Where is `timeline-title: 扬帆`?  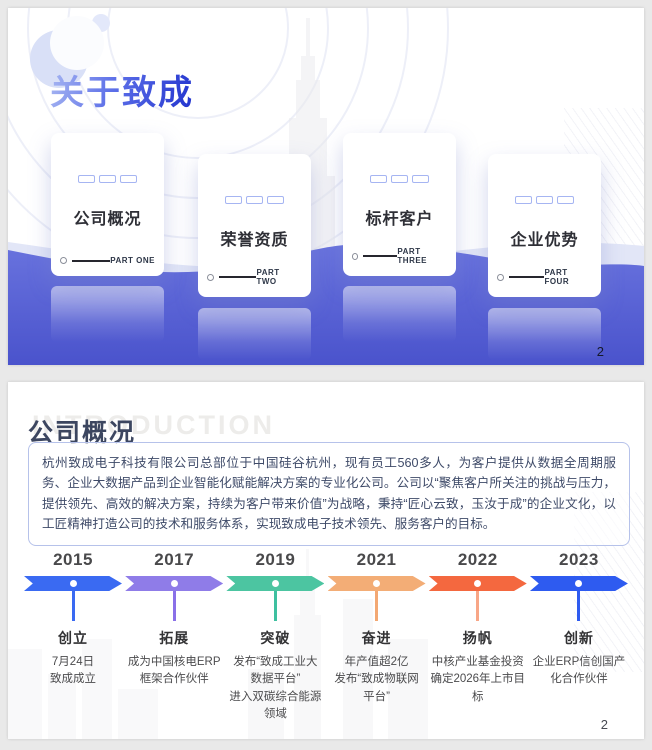
timeline-title: 扬帆 is located at coordinates (477, 638).